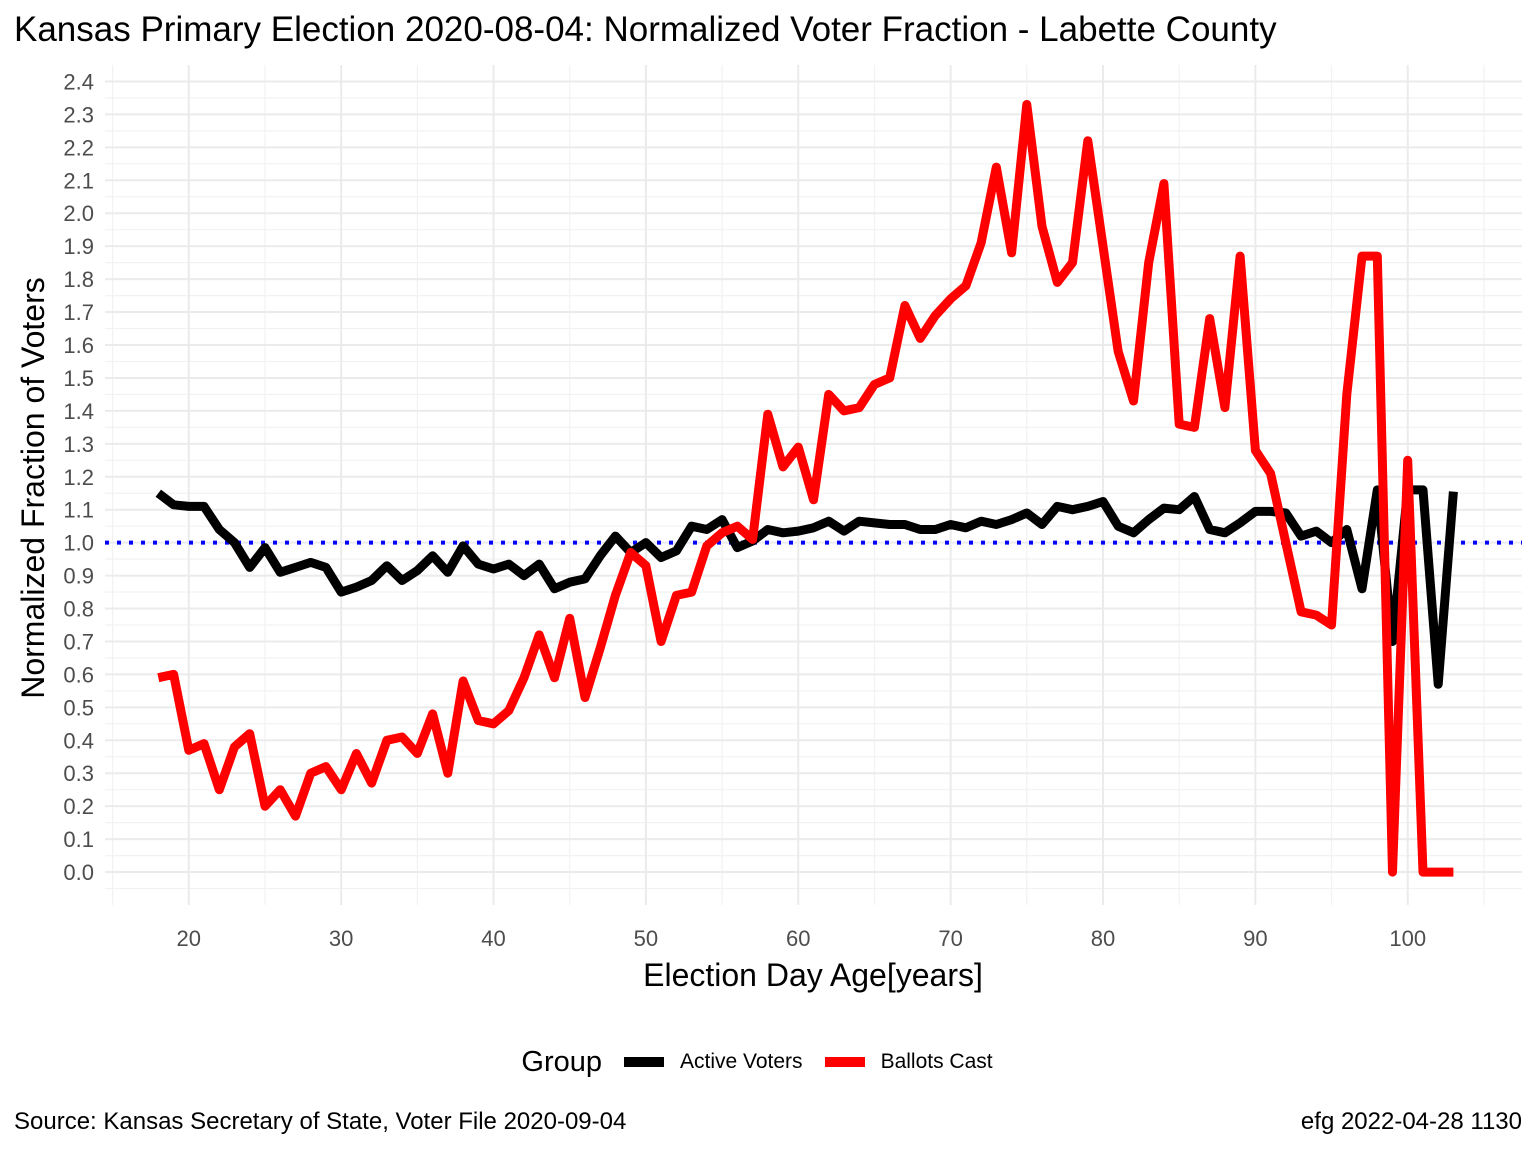 This screenshot has height=1152, width=1536. Describe the element at coordinates (78, 114) in the screenshot. I see `y-tick-label: 2.3` at that location.